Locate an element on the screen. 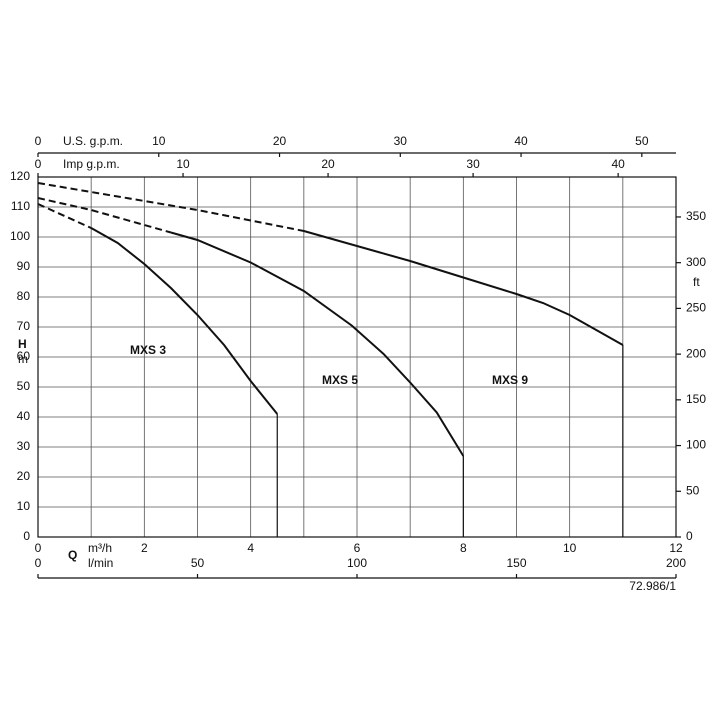 The image size is (720, 720). y-axis-symbol: H is located at coordinates (22, 344).